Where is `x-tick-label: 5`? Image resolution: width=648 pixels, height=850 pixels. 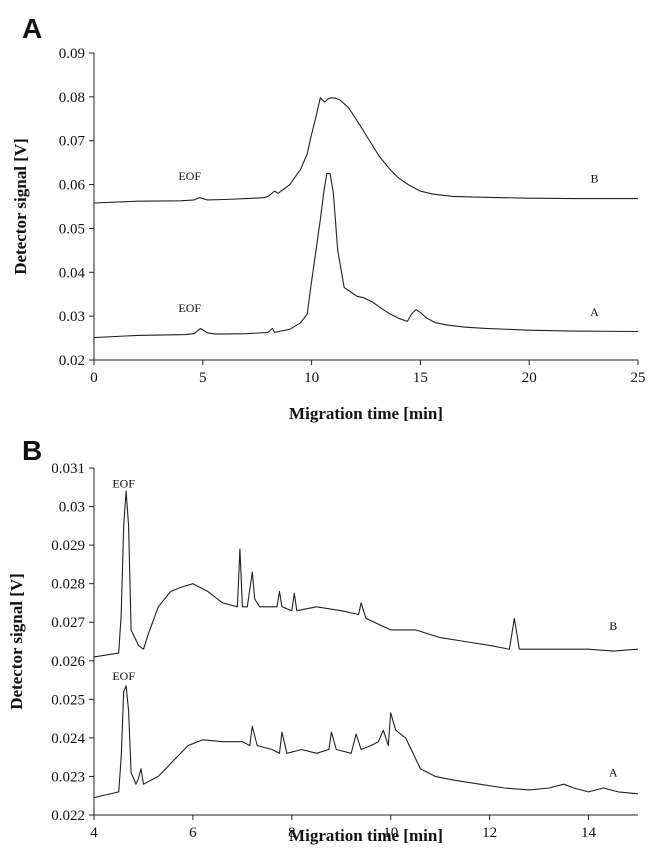
x-tick-label: 5 is located at coordinates (203, 378).